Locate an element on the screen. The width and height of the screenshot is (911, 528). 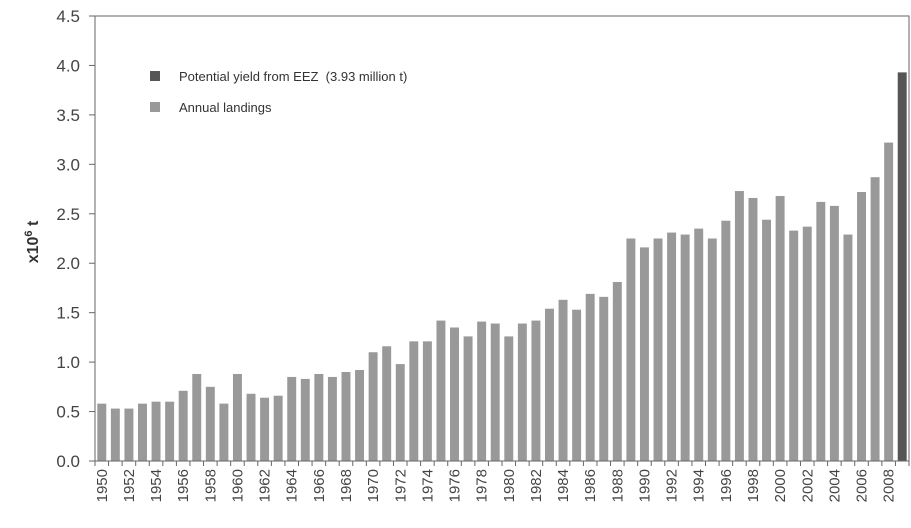
x-tick-label: 1970 is located at coordinates (373, 485).